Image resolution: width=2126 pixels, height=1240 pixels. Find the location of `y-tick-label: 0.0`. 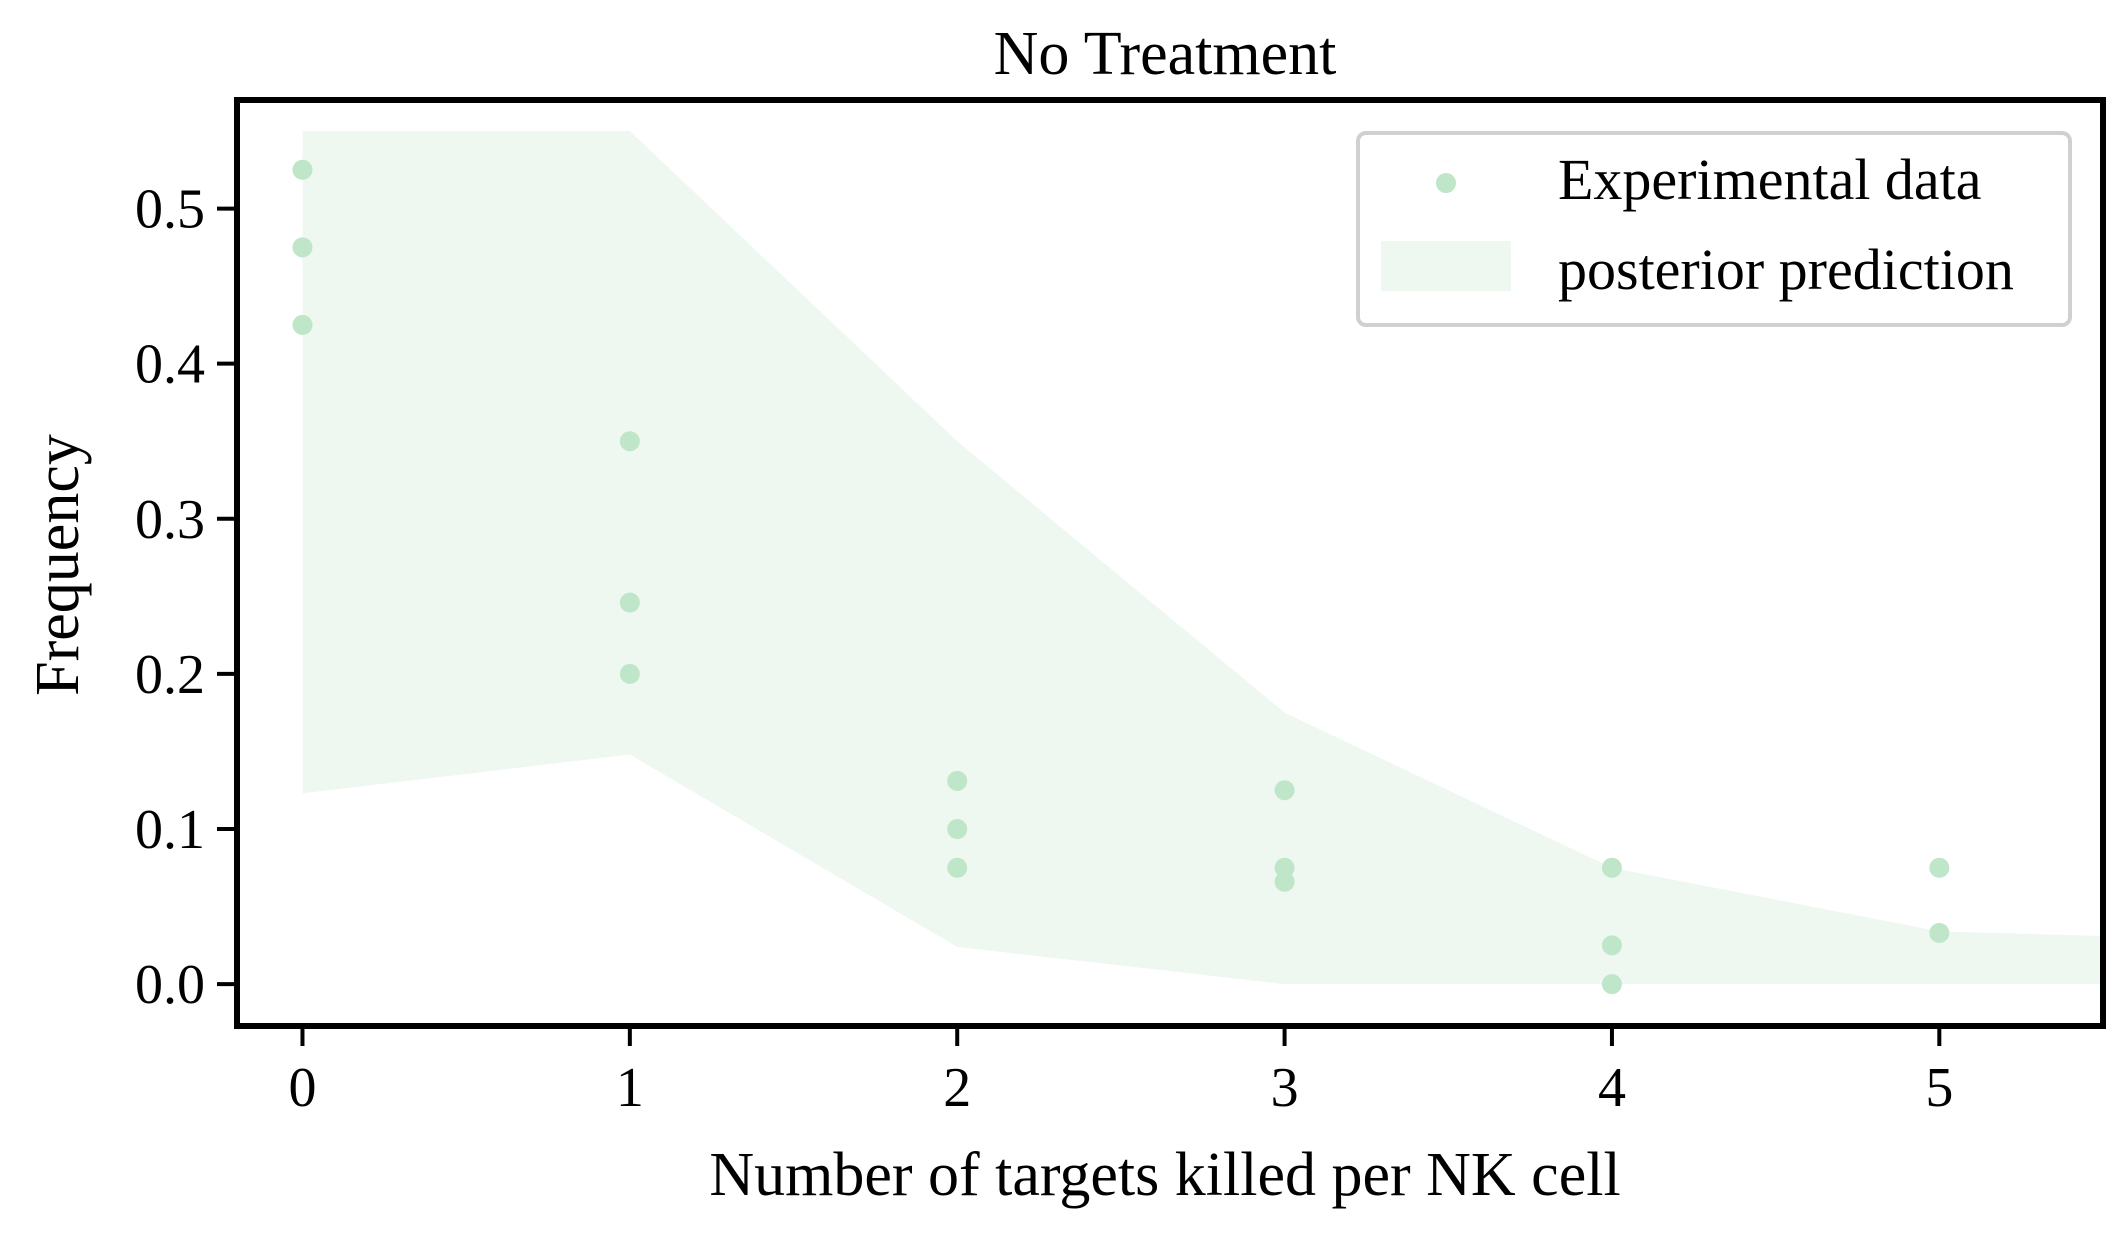

y-tick-label: 0.0 is located at coordinates (170, 985).